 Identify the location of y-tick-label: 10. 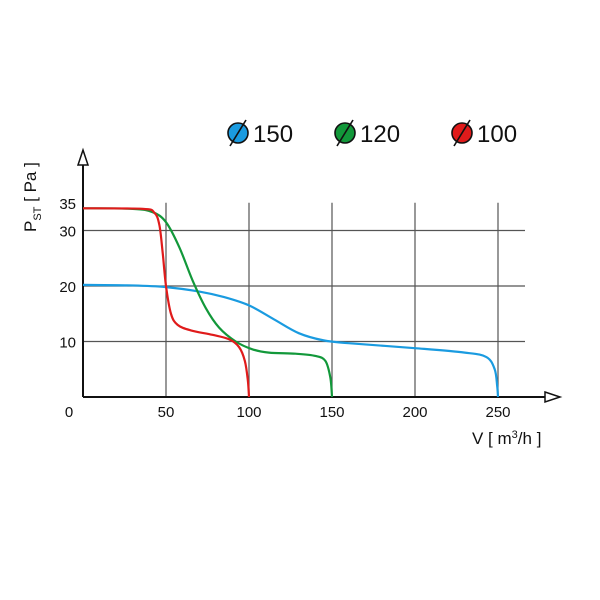
(67, 343).